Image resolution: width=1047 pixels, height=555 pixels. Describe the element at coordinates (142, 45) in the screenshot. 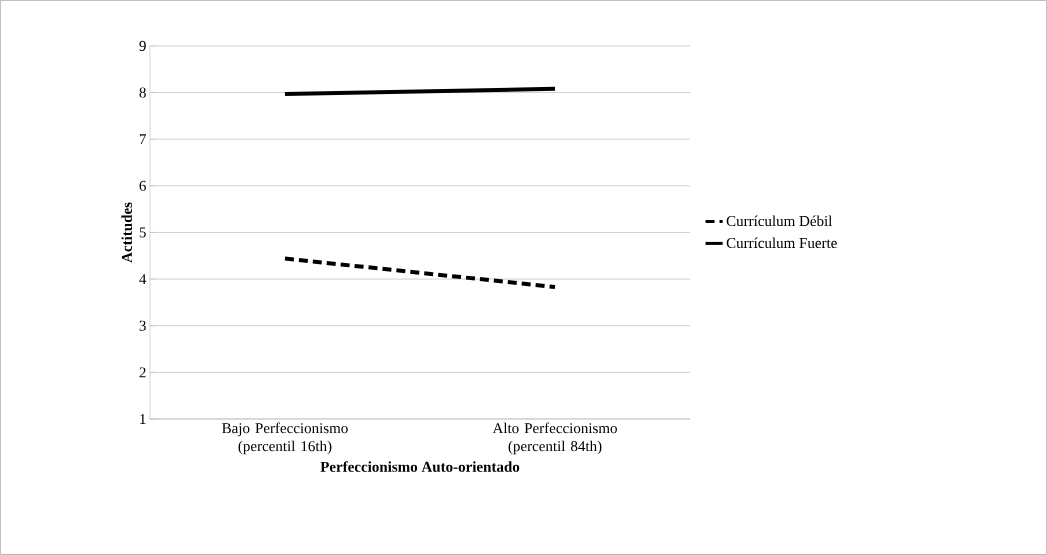

I see `y-tick-label: 9` at that location.